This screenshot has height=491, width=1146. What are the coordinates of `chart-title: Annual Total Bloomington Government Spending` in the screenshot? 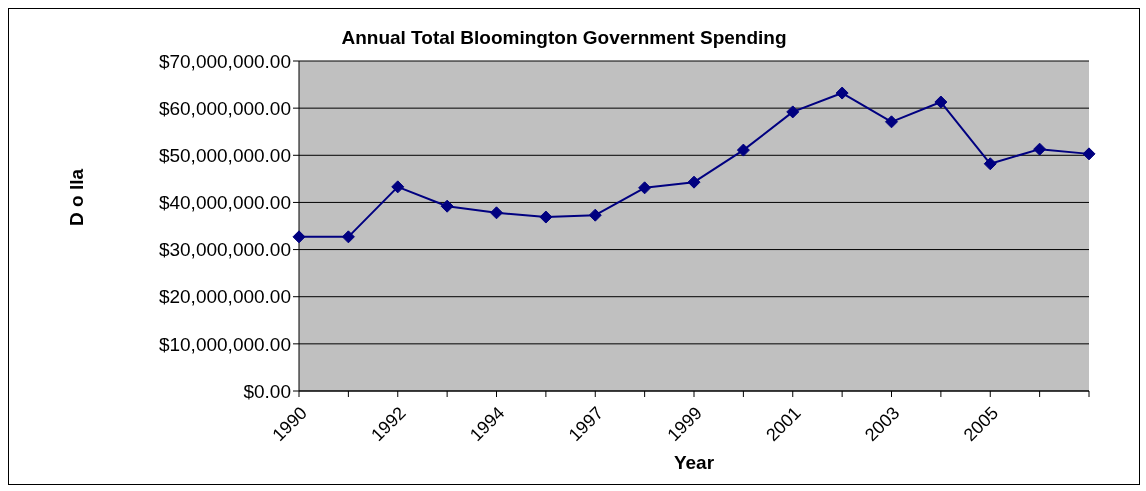 It's located at (564, 37).